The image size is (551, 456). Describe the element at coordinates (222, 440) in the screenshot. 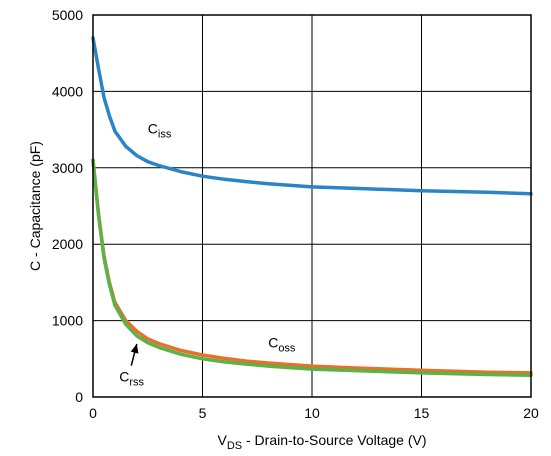

I see `x-axis-title-main: V` at that location.